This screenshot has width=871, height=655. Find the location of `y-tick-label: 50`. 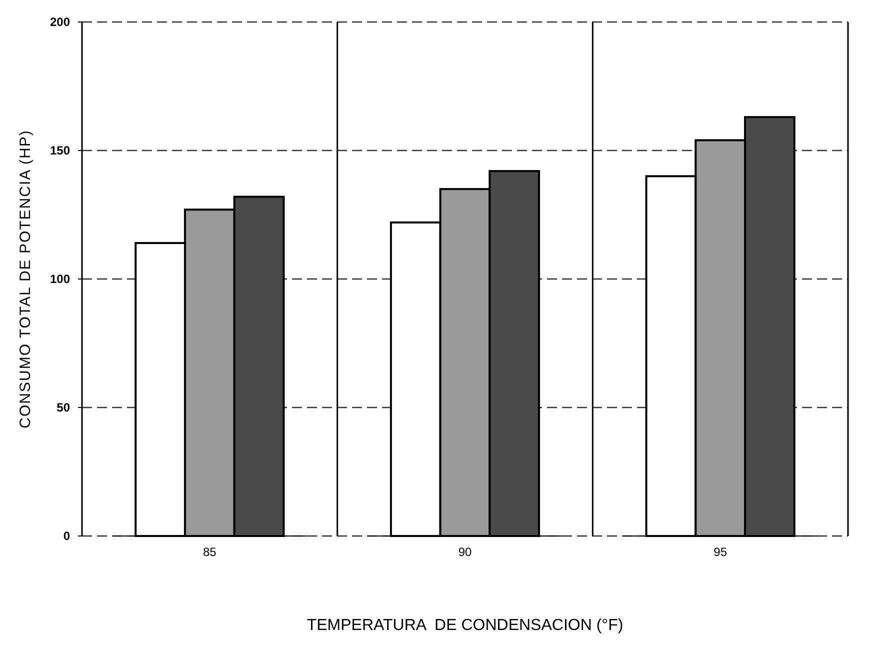

y-tick-label: 50 is located at coordinates (63, 407).